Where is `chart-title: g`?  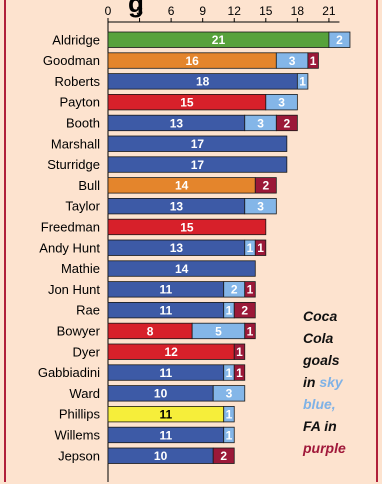 chart-title: g is located at coordinates (136, 9).